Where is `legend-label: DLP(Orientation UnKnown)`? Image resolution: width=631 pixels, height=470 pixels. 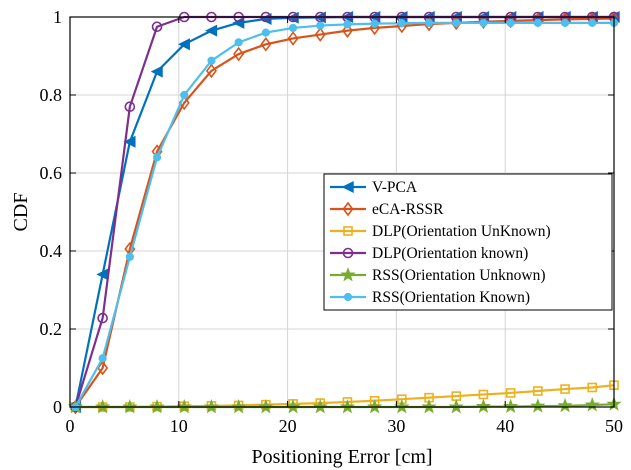
legend-label: DLP(Orientation UnKnown) is located at coordinates (461, 231).